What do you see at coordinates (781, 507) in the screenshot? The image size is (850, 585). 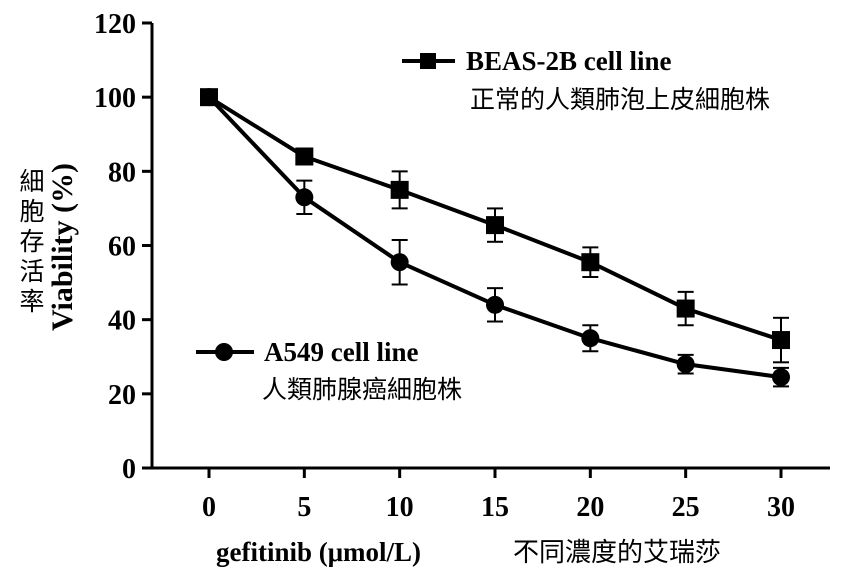 I see `x-tick-label: 30` at bounding box center [781, 507].